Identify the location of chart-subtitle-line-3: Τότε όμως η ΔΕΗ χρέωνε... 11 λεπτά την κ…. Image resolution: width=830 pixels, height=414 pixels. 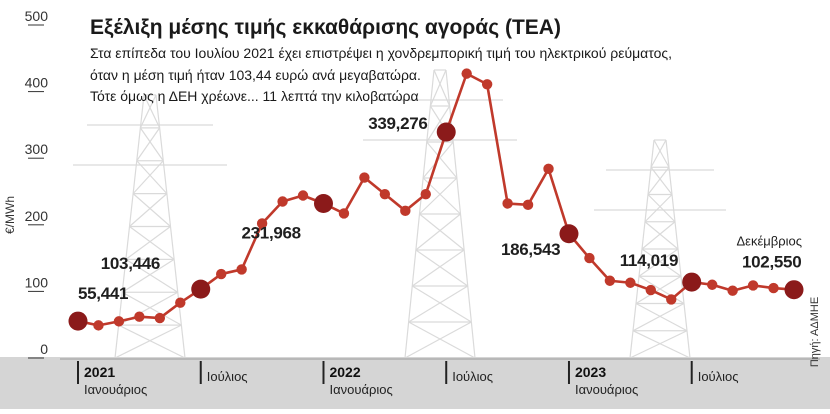
(254, 96).